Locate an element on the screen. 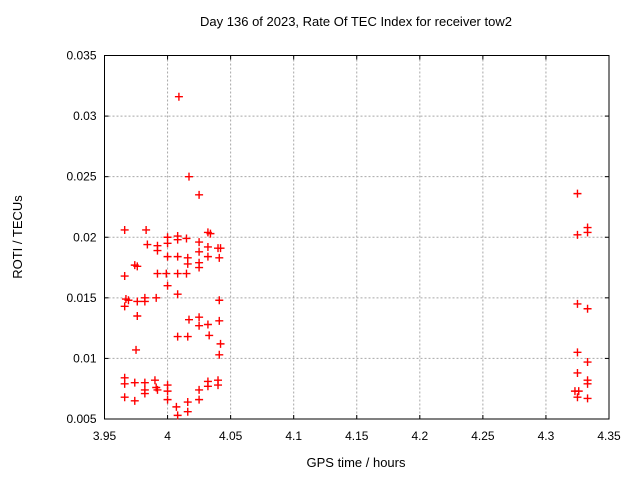  x-tick-label: 4.3 is located at coordinates (546, 436).